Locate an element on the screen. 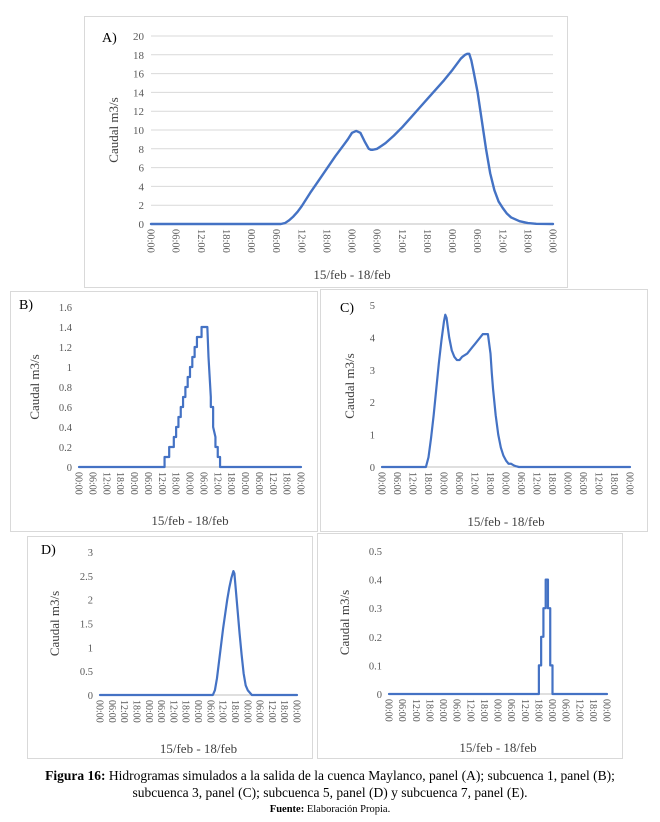 Image resolution: width=660 pixels, height=822 pixels. y-tick-label: 1.5 is located at coordinates (86, 625).